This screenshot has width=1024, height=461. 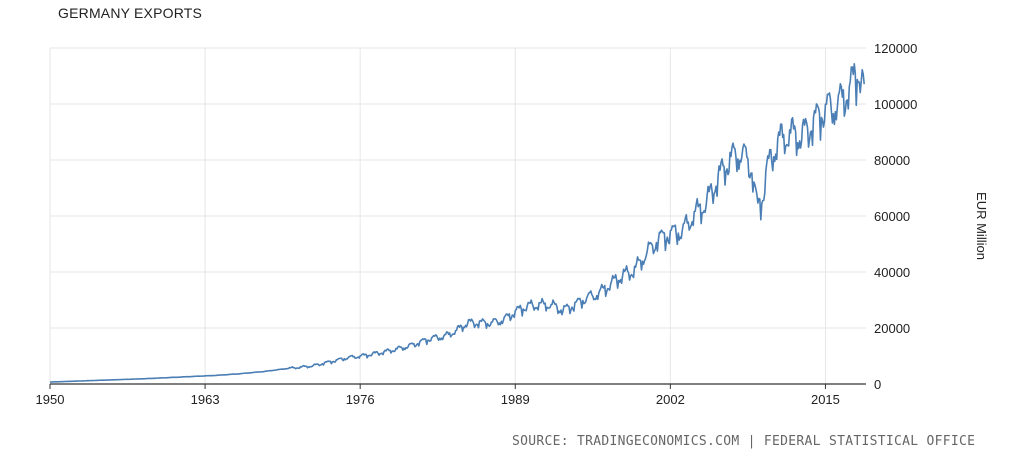 I want to click on x-tick-label: 1963, so click(x=205, y=399).